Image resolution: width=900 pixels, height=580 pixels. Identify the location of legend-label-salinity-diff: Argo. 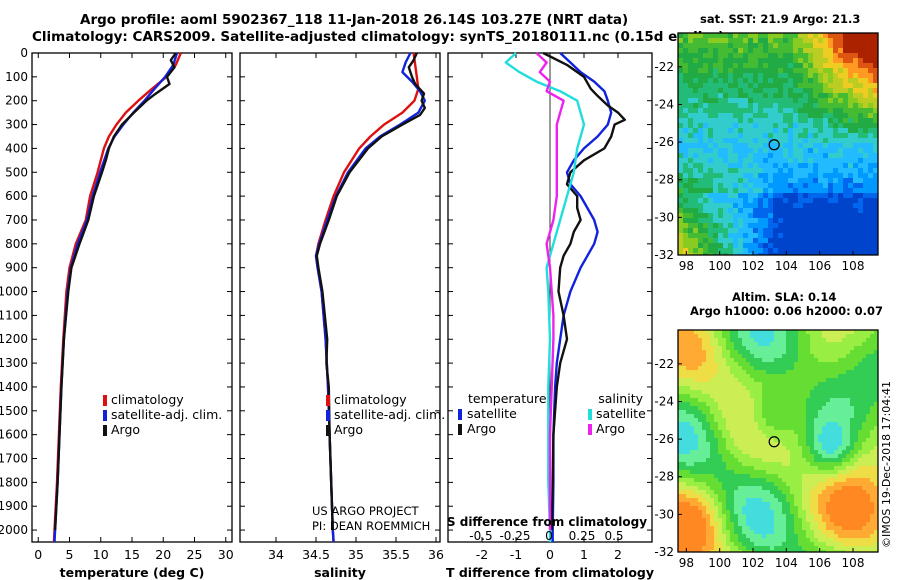
(610, 428).